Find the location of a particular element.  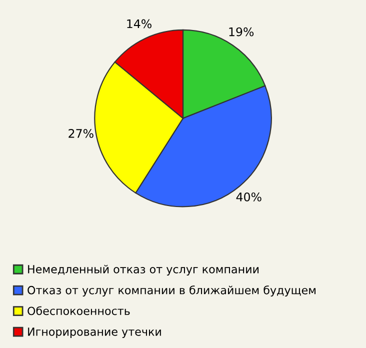

data-label: 14% is located at coordinates (139, 23).